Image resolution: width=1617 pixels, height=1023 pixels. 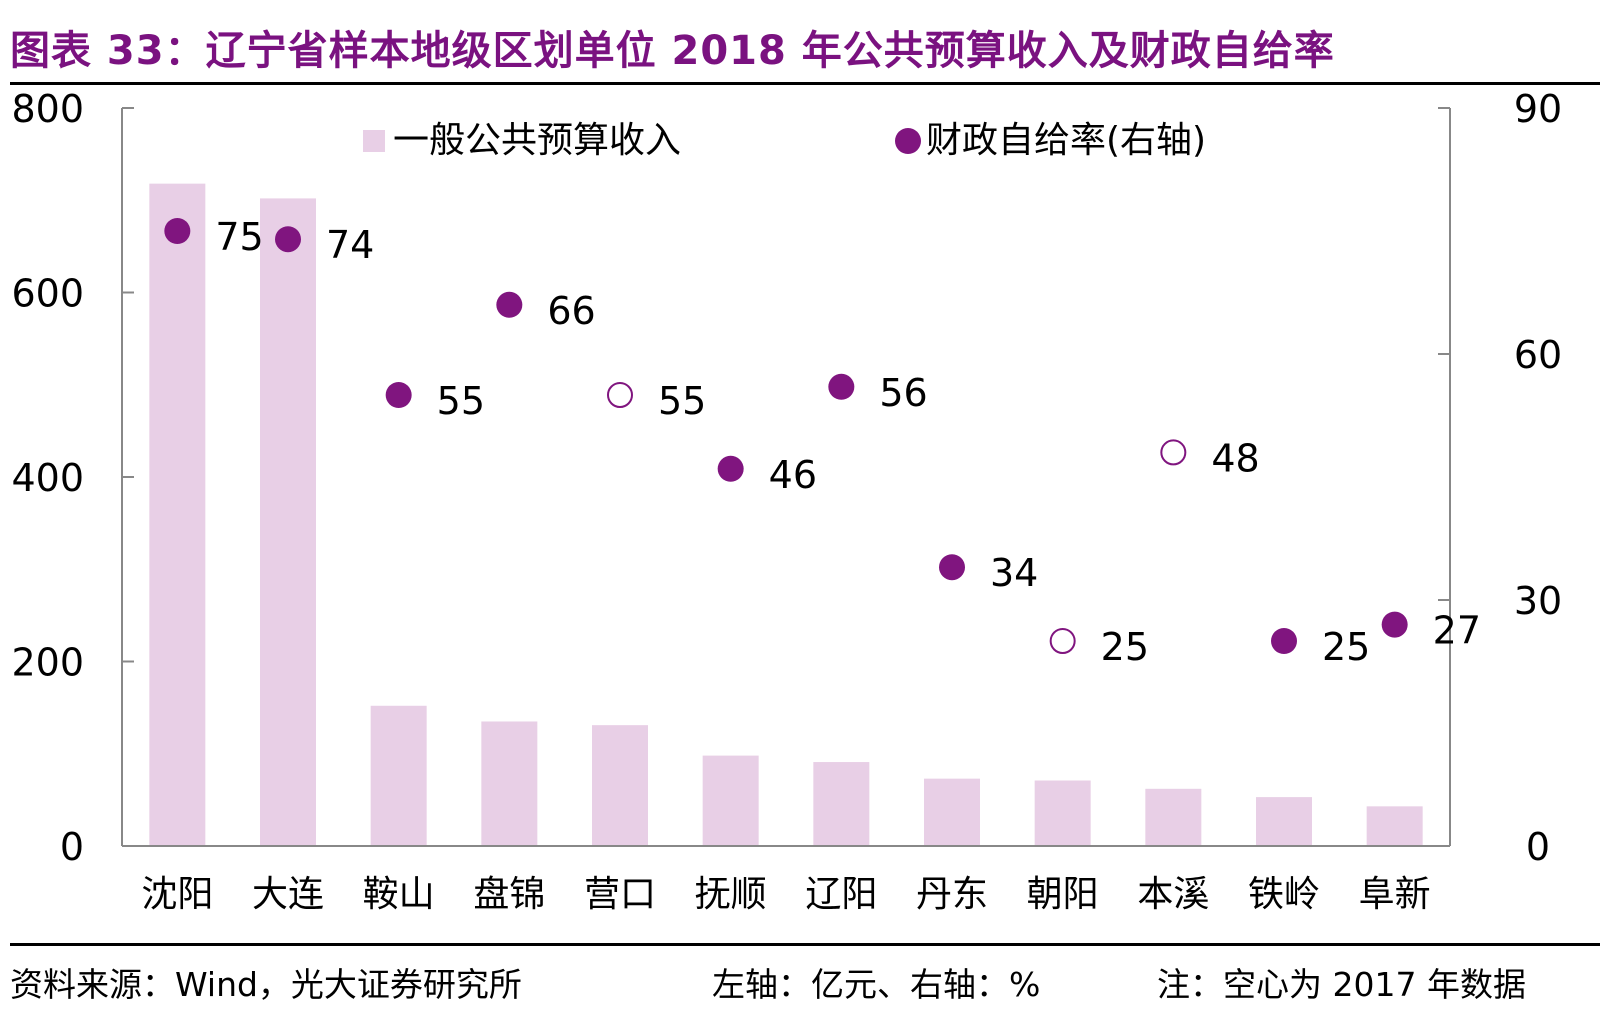 I want to click on x-tick-label-抚顺: 抚顺, so click(x=731, y=894).